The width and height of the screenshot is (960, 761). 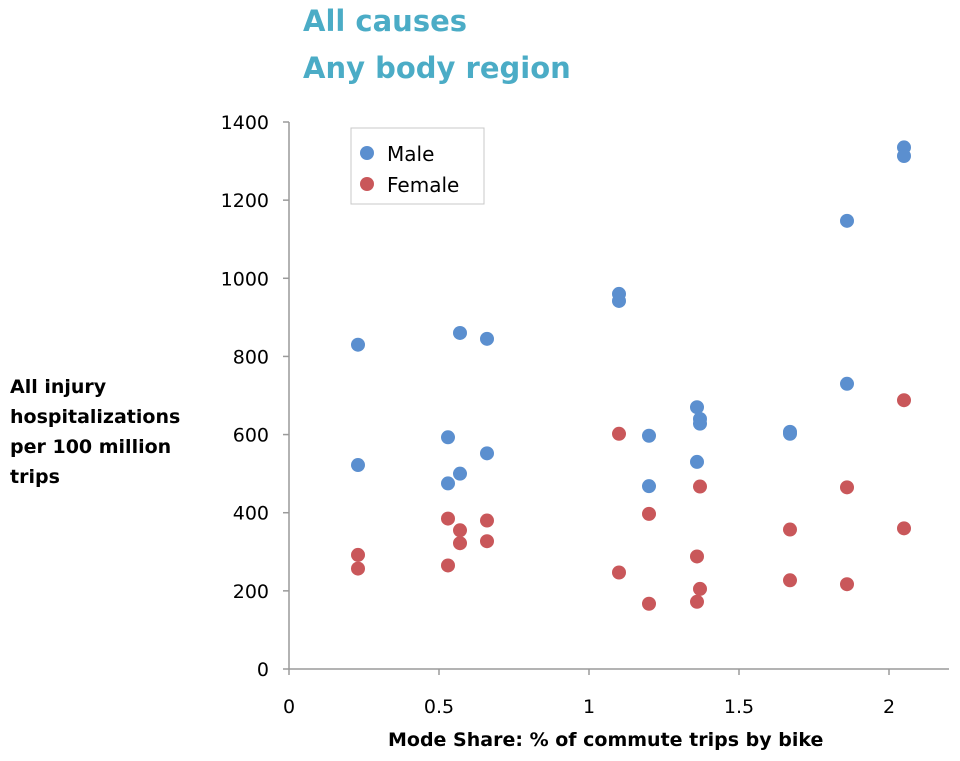 I want to click on legend: Male Female, so click(x=417, y=166).